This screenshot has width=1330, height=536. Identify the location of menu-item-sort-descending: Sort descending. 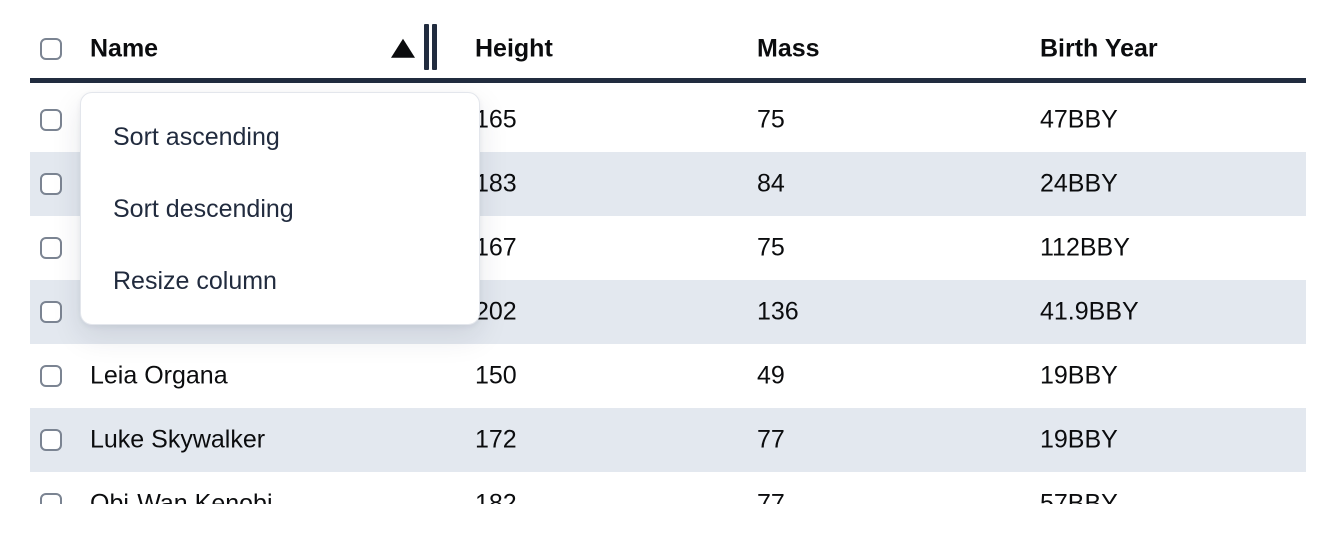
(203, 208).